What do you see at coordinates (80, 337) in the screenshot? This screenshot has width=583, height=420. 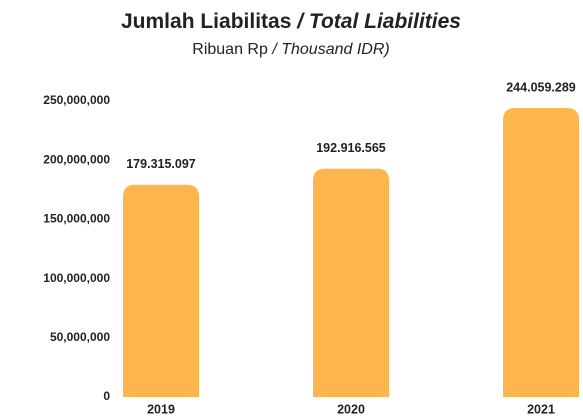 I see `y-tick-label: 50,000,000` at bounding box center [80, 337].